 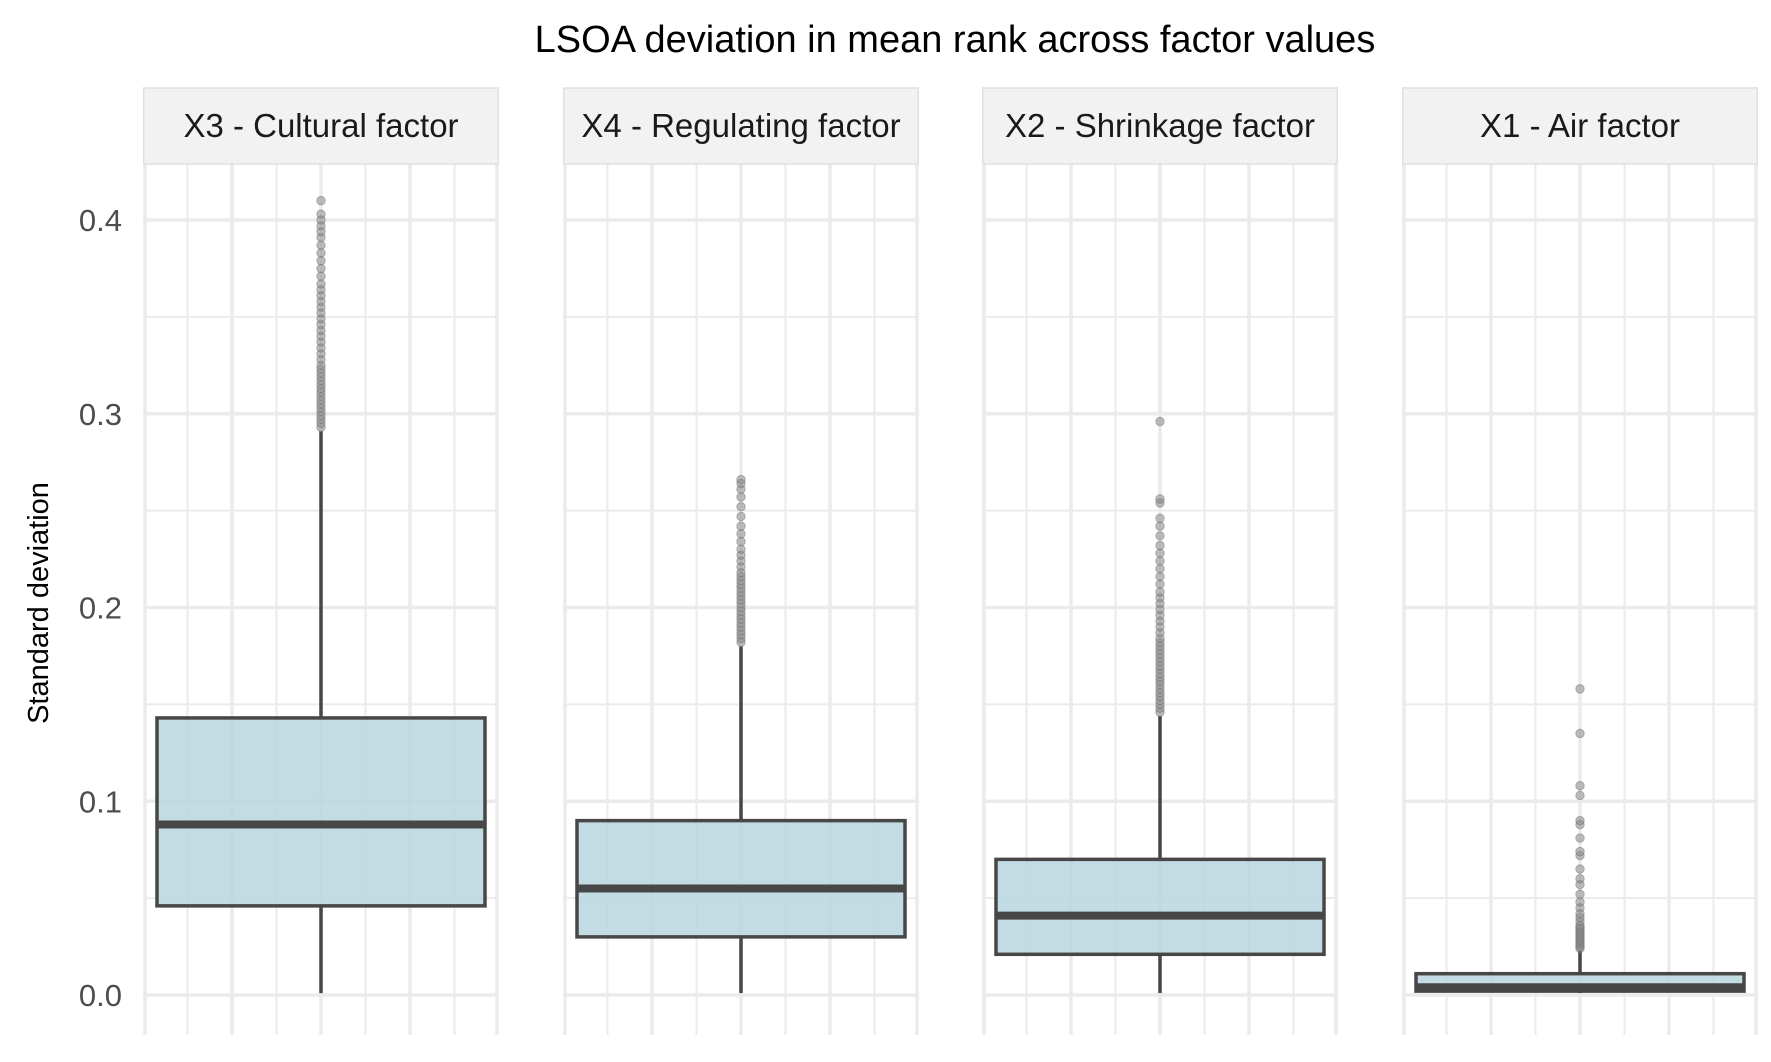 I want to click on facet-label: X3 - Cultural factor, so click(x=320, y=125).